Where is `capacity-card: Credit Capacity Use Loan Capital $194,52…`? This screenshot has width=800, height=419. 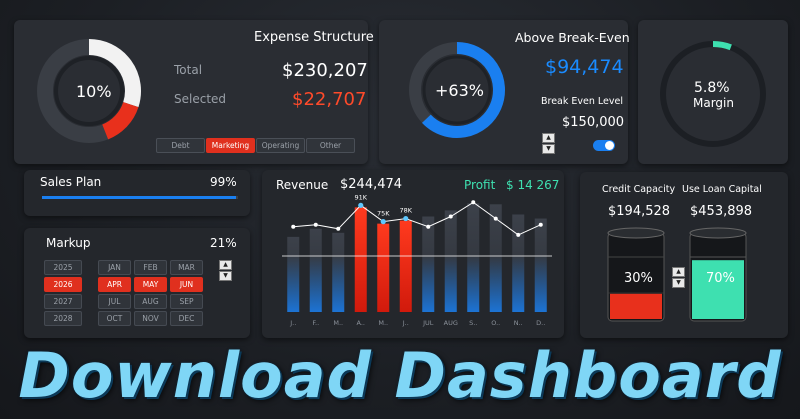
capacity-card: Credit Capacity Use Loan Capital $194,52… is located at coordinates (684, 255).